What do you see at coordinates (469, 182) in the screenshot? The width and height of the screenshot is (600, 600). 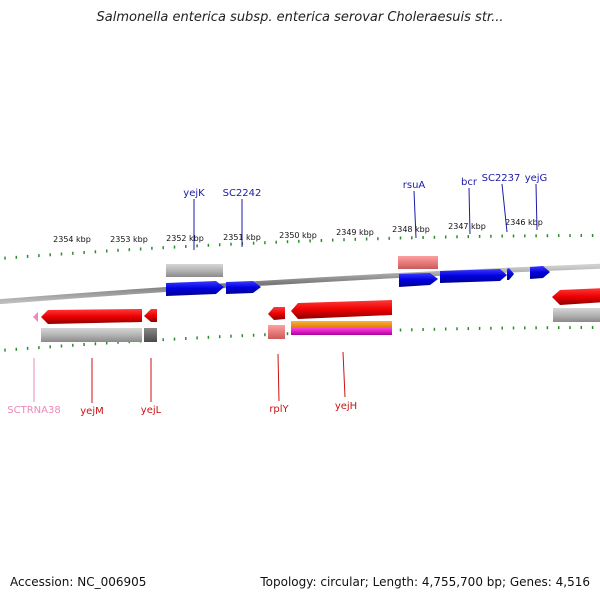 I see `gene-label-bcr: bcr` at bounding box center [469, 182].